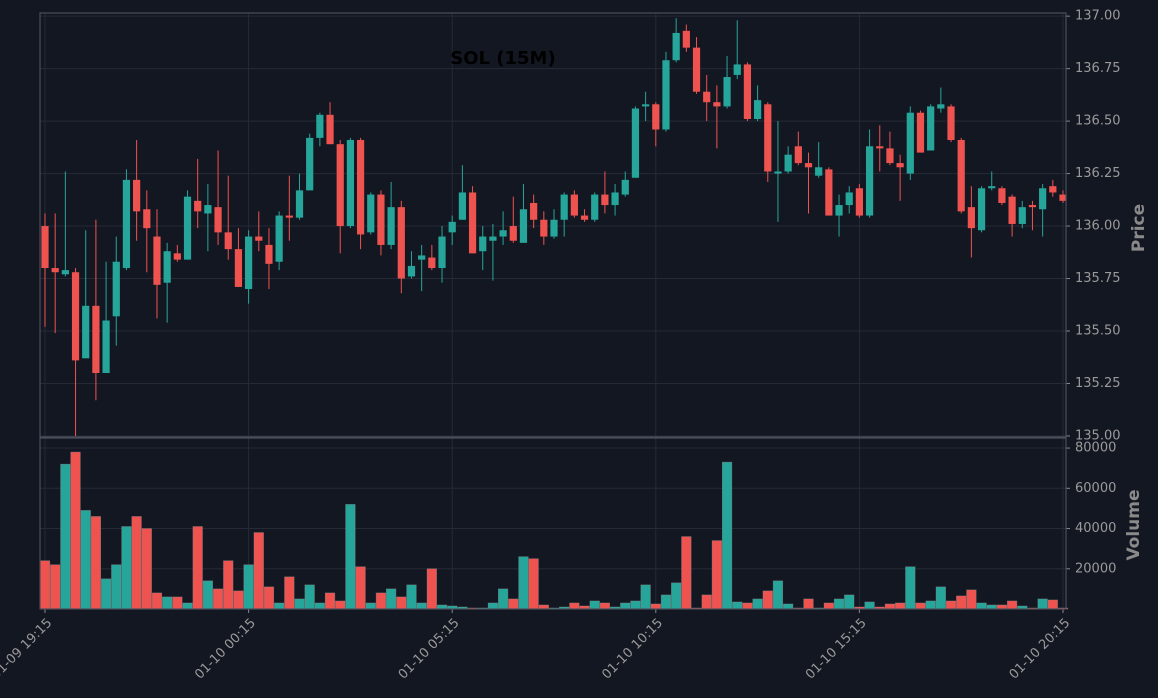 This screenshot has width=1158, height=698. I want to click on y-tick-label: 60000, so click(1095, 488).